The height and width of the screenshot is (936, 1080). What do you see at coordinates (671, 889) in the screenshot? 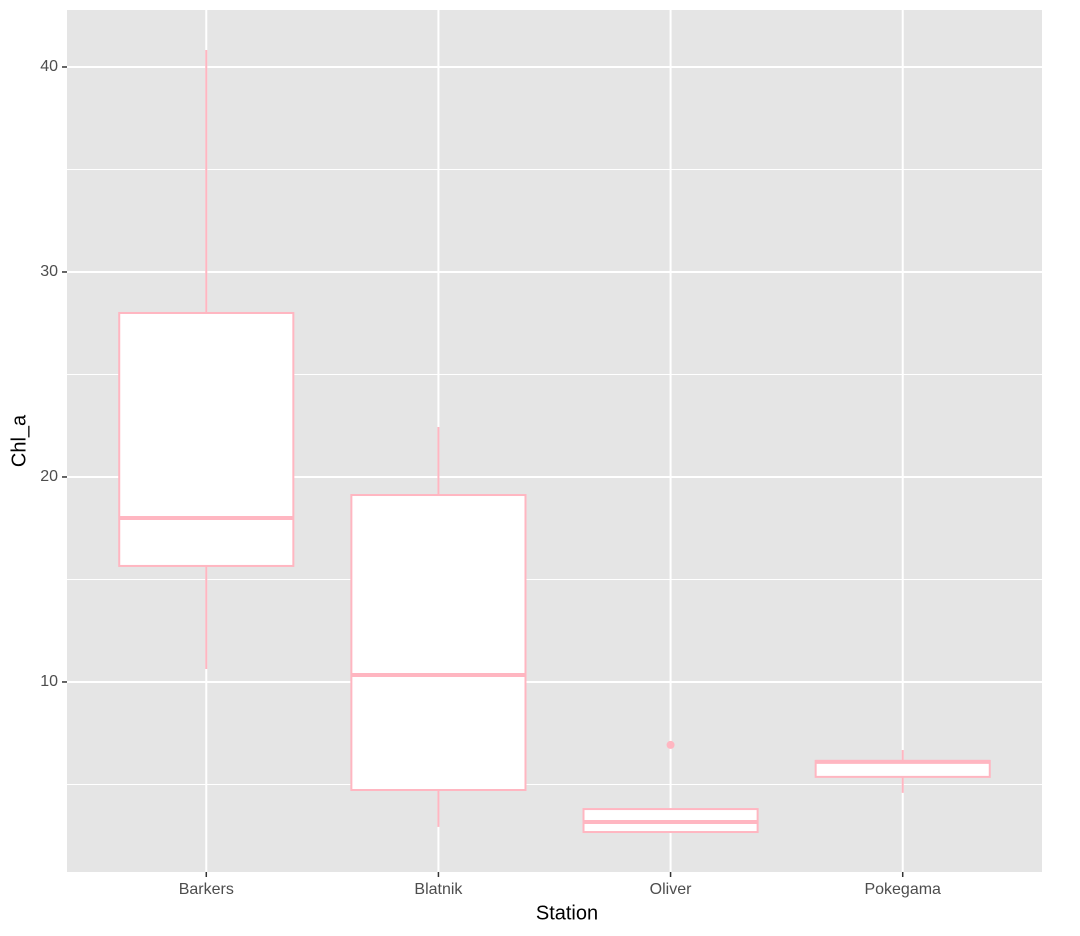
I see `x-tick-label: Oliver` at bounding box center [671, 889].